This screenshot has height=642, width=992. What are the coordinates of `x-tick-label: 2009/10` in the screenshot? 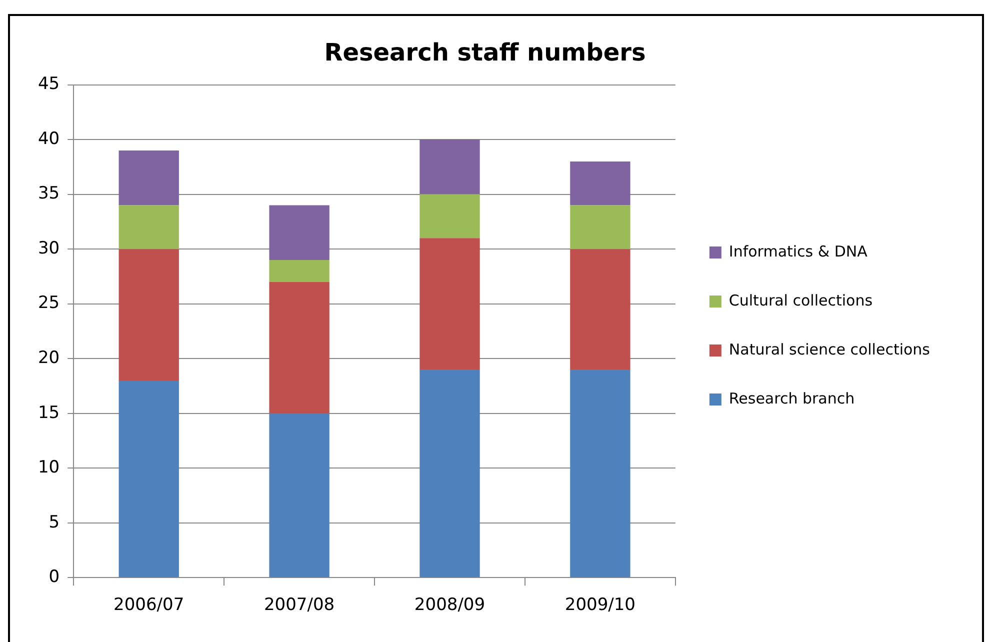 It's located at (600, 605).